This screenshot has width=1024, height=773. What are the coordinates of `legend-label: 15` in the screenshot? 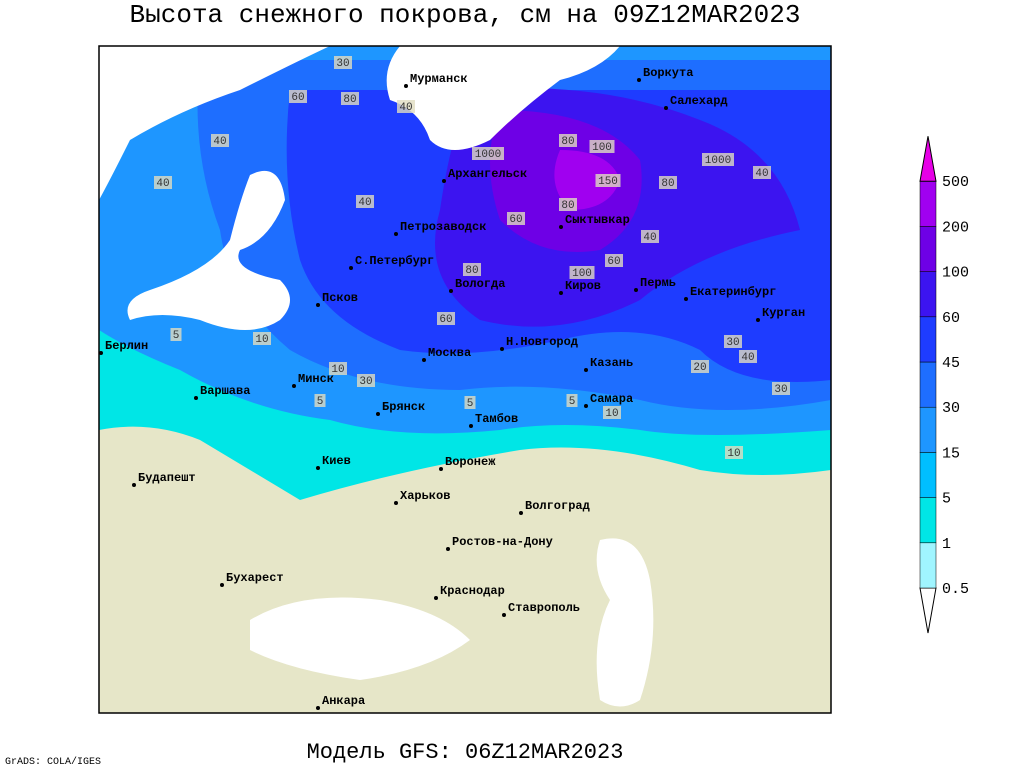 It's located at (951, 453).